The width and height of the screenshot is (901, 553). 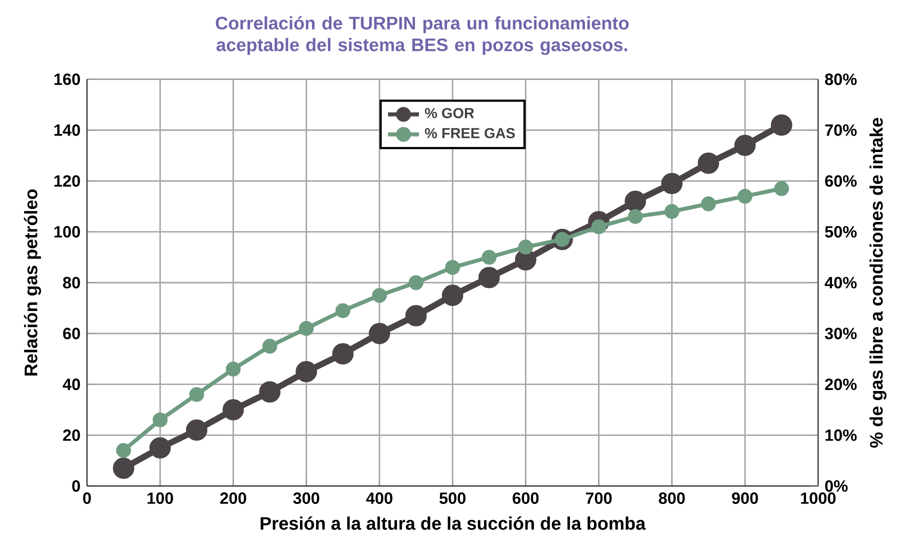 What do you see at coordinates (67, 181) in the screenshot?
I see `y-tick-label: 120` at bounding box center [67, 181].